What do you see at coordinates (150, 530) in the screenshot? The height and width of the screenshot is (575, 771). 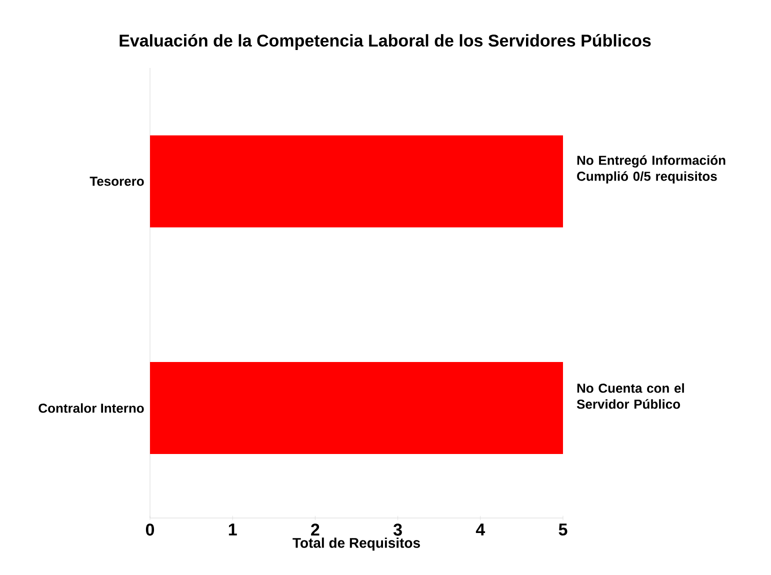 I see `x-tick-label: 0` at bounding box center [150, 530].